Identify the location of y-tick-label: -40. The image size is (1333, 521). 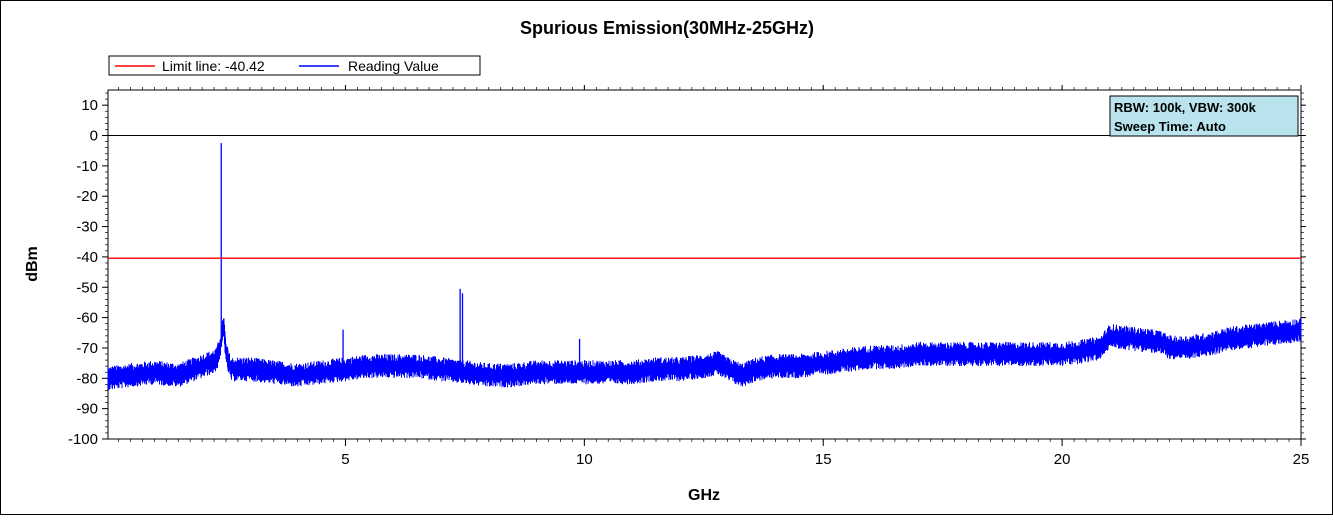
(87, 257).